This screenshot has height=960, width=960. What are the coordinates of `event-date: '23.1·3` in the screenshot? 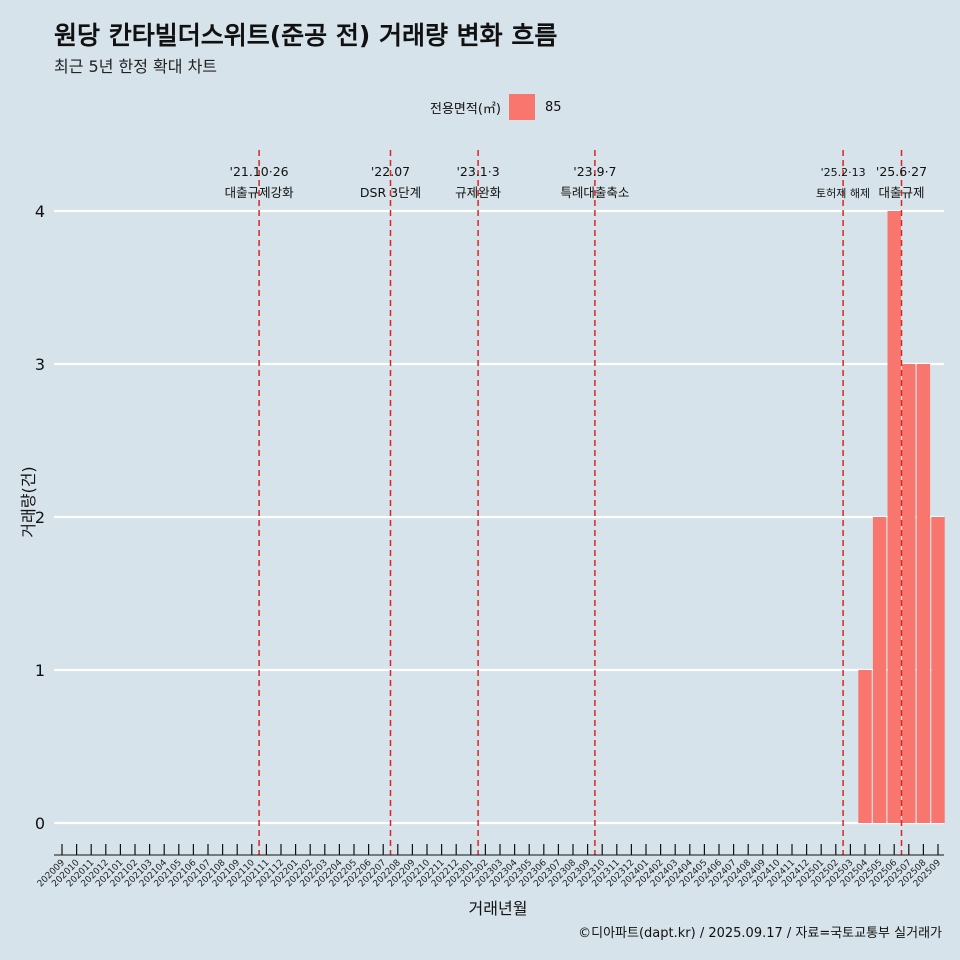 It's located at (477, 171).